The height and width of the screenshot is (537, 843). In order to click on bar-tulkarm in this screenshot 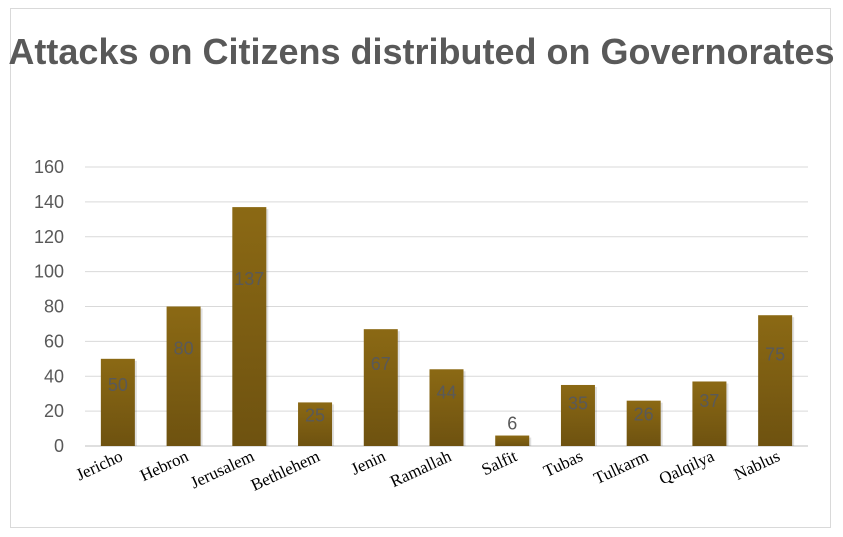, I will do `click(643, 423)`.